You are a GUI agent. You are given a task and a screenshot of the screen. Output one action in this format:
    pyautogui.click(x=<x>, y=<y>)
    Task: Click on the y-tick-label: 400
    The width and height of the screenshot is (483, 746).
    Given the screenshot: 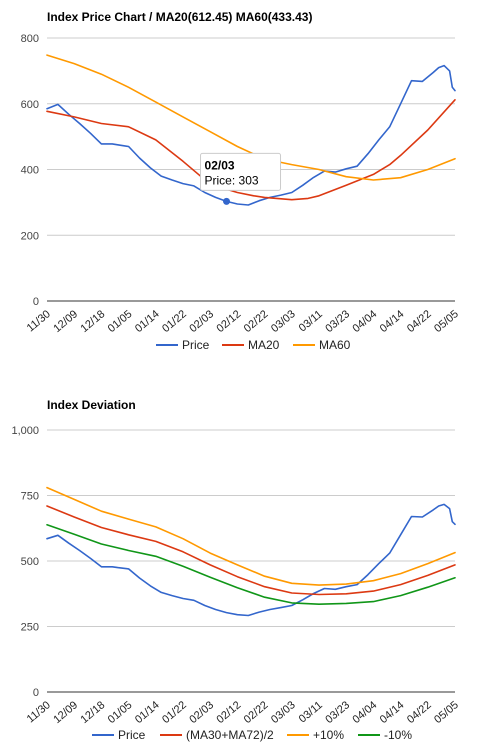 What is the action you would take?
    pyautogui.click(x=30, y=171)
    